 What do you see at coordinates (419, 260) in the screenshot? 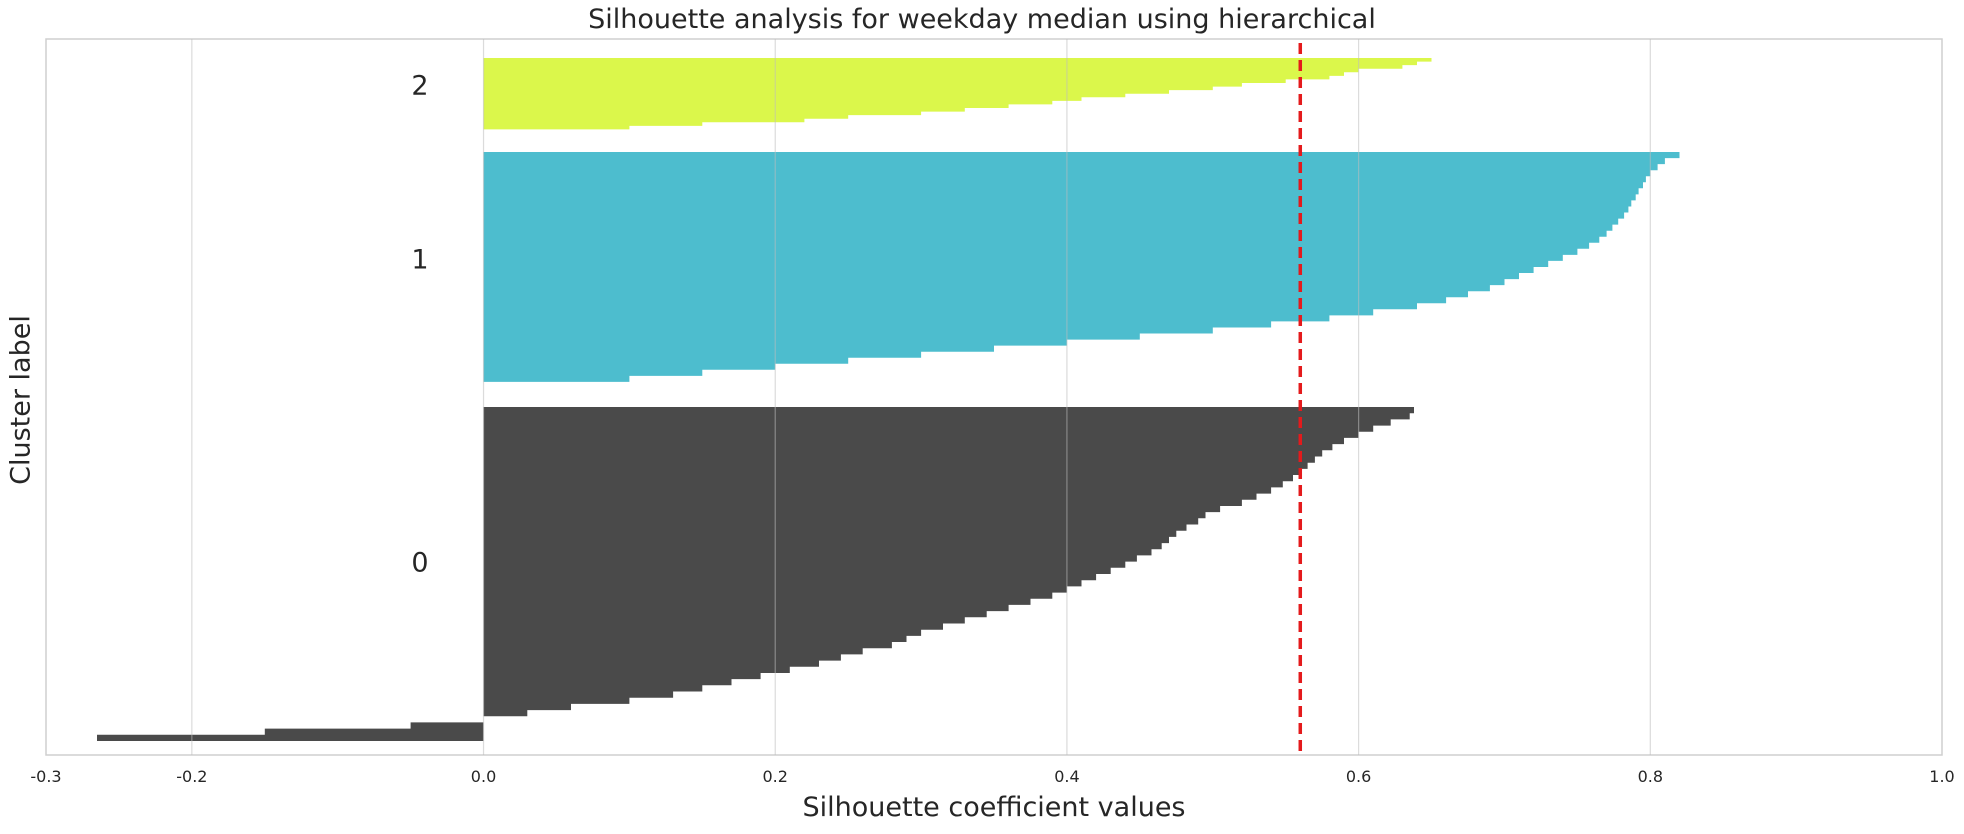
I see `cluster-1-label: 1` at bounding box center [419, 260].